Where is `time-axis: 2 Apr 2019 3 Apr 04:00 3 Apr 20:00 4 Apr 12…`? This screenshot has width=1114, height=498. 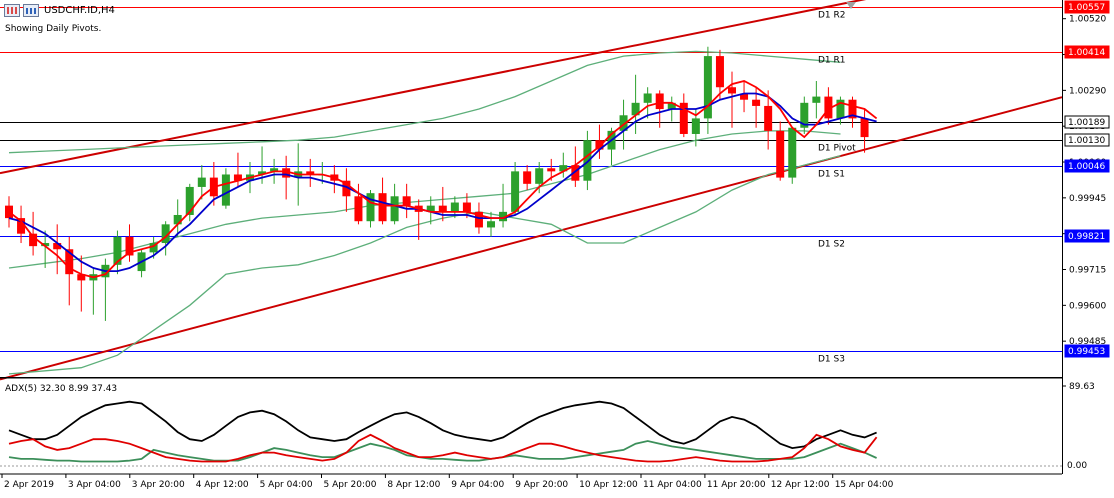 time-axis: 2 Apr 2019 3 Apr 04:00 3 Apr 20:00 4 Apr 12… is located at coordinates (531, 481).